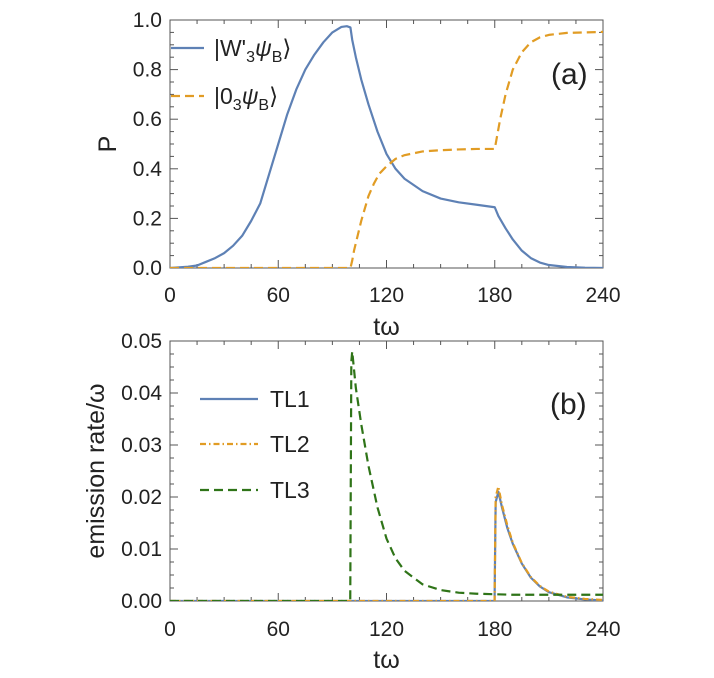 The image size is (714, 678). Describe the element at coordinates (290, 490) in the screenshot. I see `legend-label-3: TL3` at that location.